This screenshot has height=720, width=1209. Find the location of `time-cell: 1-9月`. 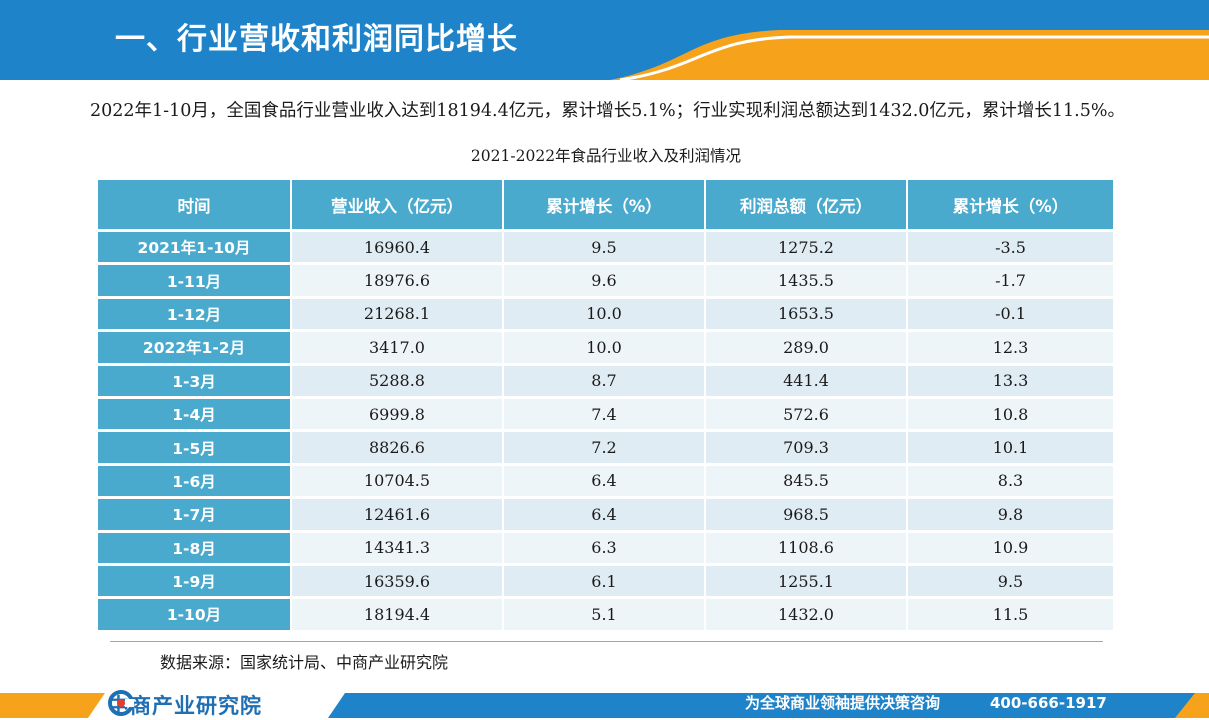

time-cell: 1-9月 is located at coordinates (195, 581).